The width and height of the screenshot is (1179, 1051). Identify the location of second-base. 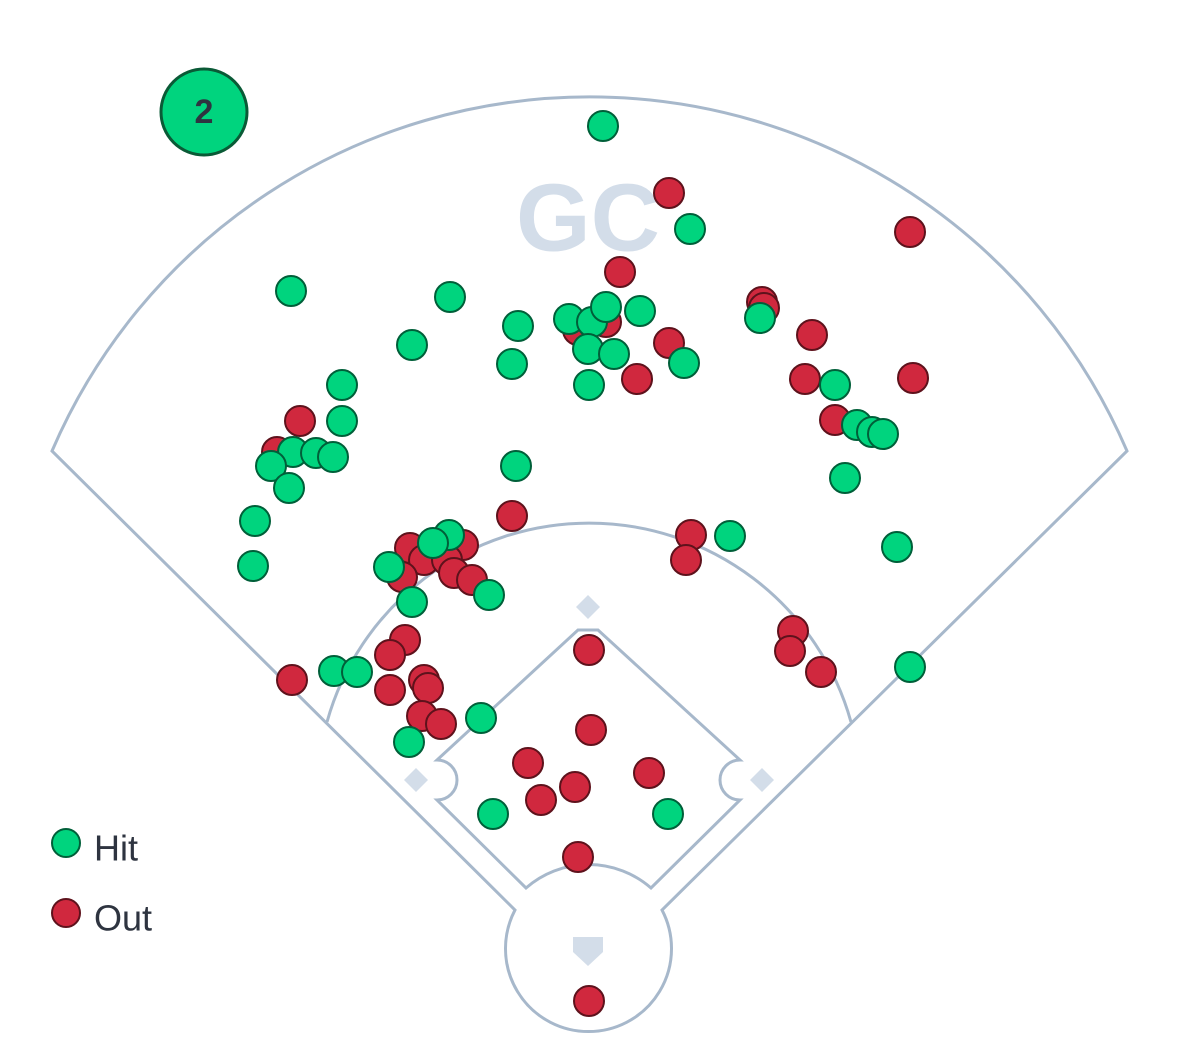
(588, 607).